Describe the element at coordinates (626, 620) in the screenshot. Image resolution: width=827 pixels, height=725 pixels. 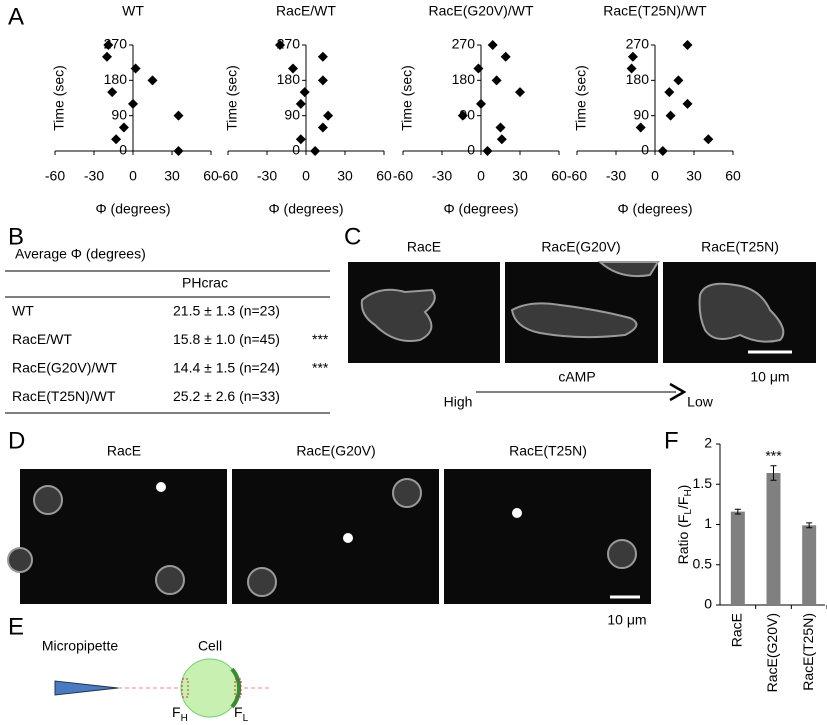
I see `scale-label: 10 μm` at that location.